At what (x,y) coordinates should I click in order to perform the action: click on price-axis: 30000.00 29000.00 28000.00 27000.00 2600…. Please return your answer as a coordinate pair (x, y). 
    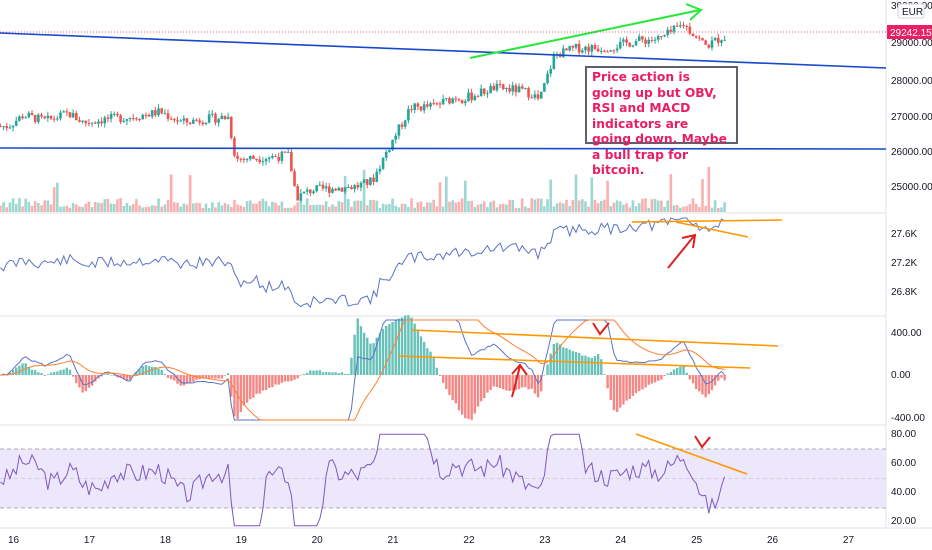
    Looking at the image, I should click on (909, 97).